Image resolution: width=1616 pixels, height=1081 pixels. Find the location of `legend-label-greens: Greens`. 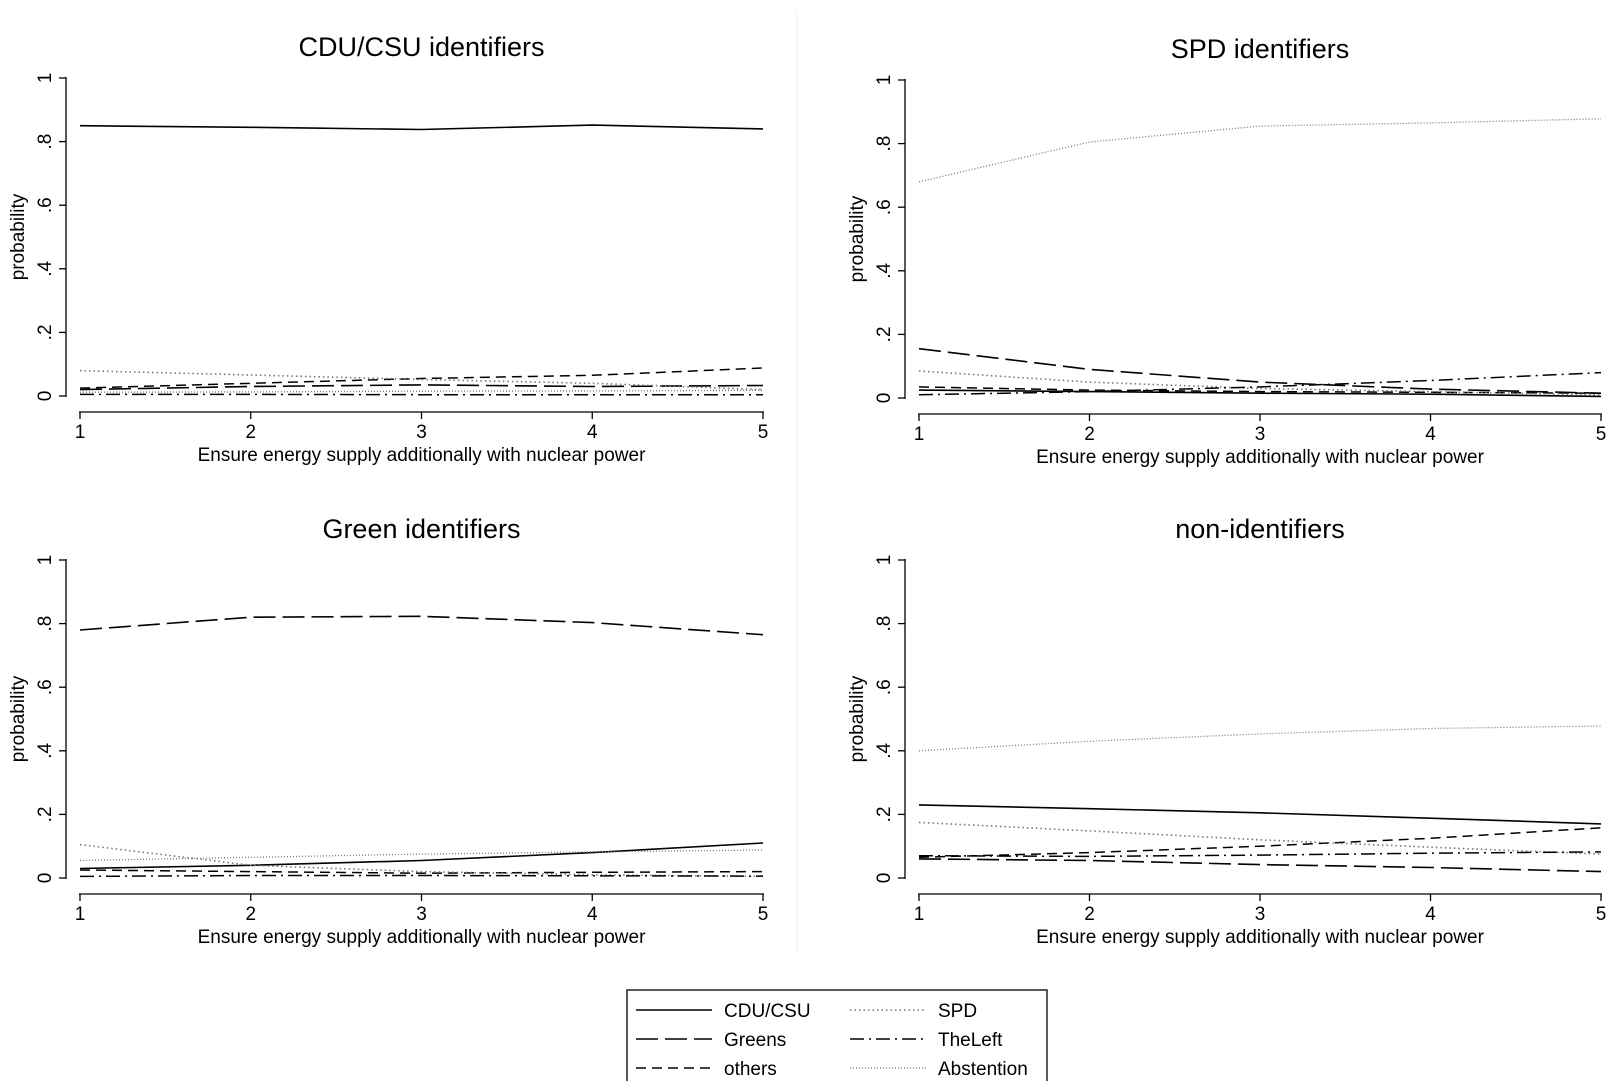

legend-label-greens: Greens is located at coordinates (755, 1040).